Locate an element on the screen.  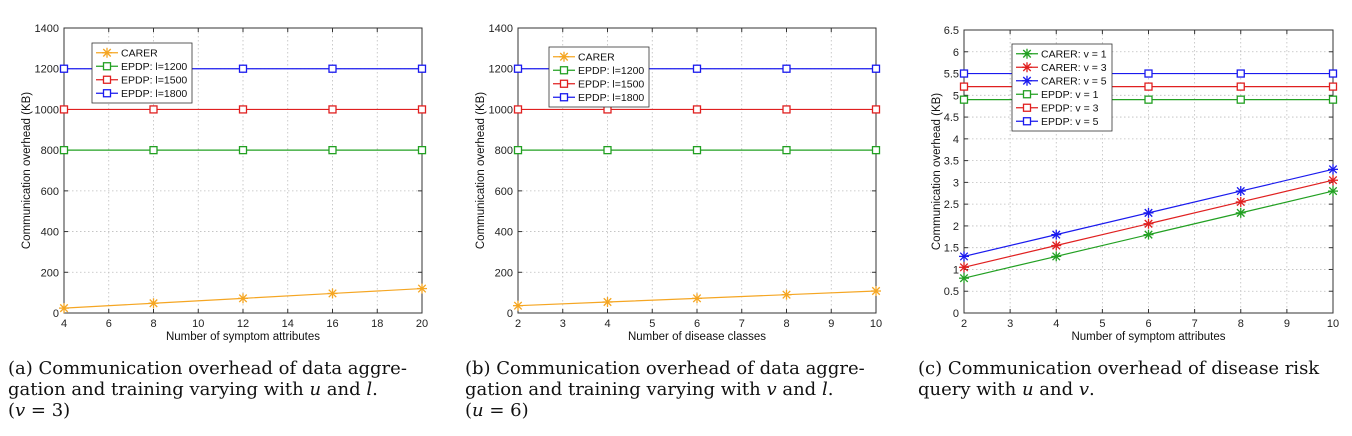
legend-label: EPDP: l=1200 is located at coordinates (154, 67).